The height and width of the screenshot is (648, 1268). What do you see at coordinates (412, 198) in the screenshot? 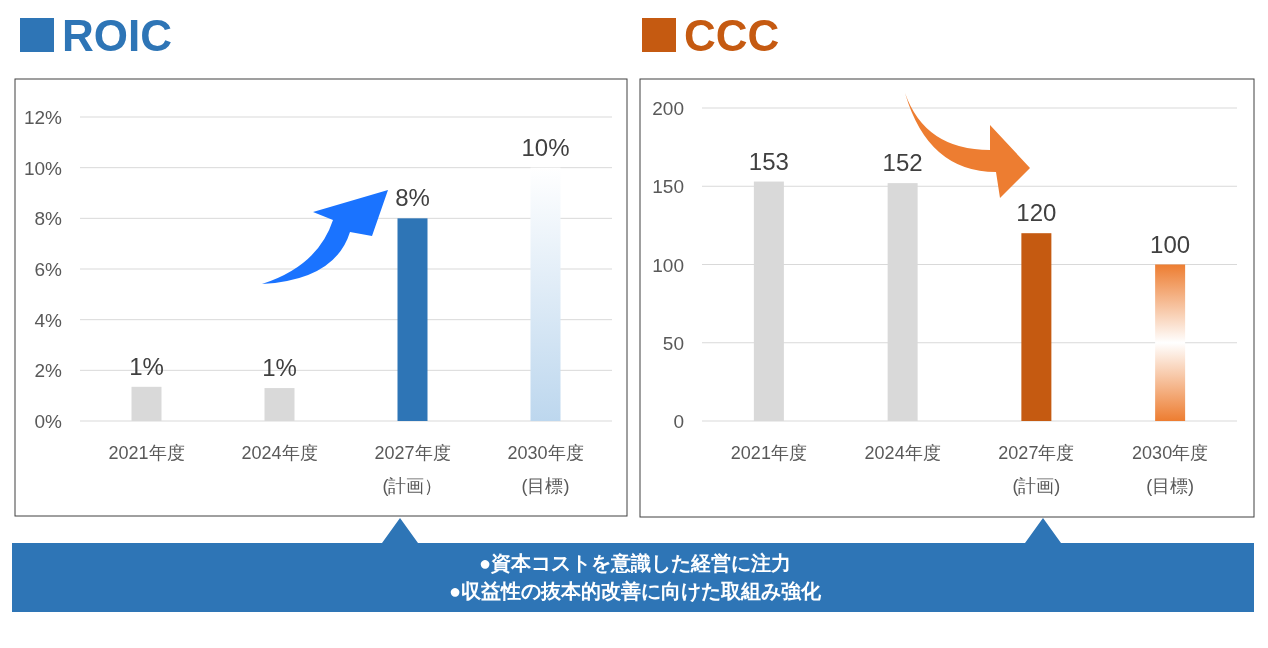
I see `data-label: 8%` at bounding box center [412, 198].